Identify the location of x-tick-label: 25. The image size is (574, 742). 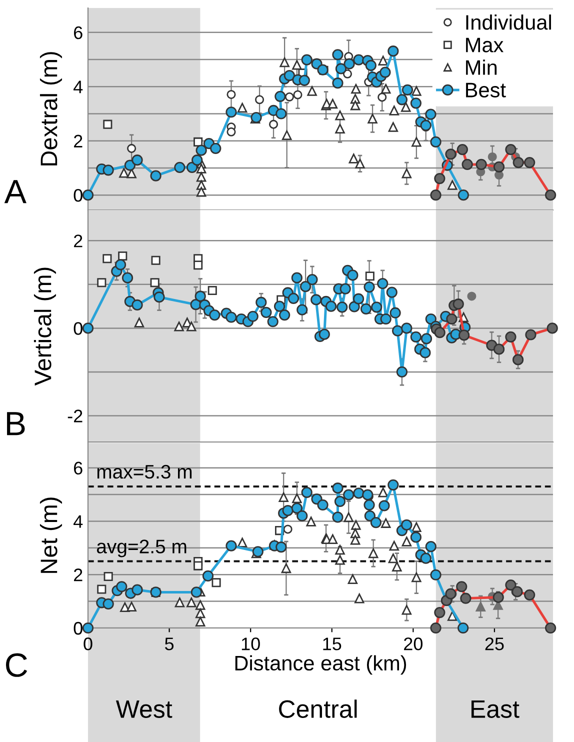
(494, 644).